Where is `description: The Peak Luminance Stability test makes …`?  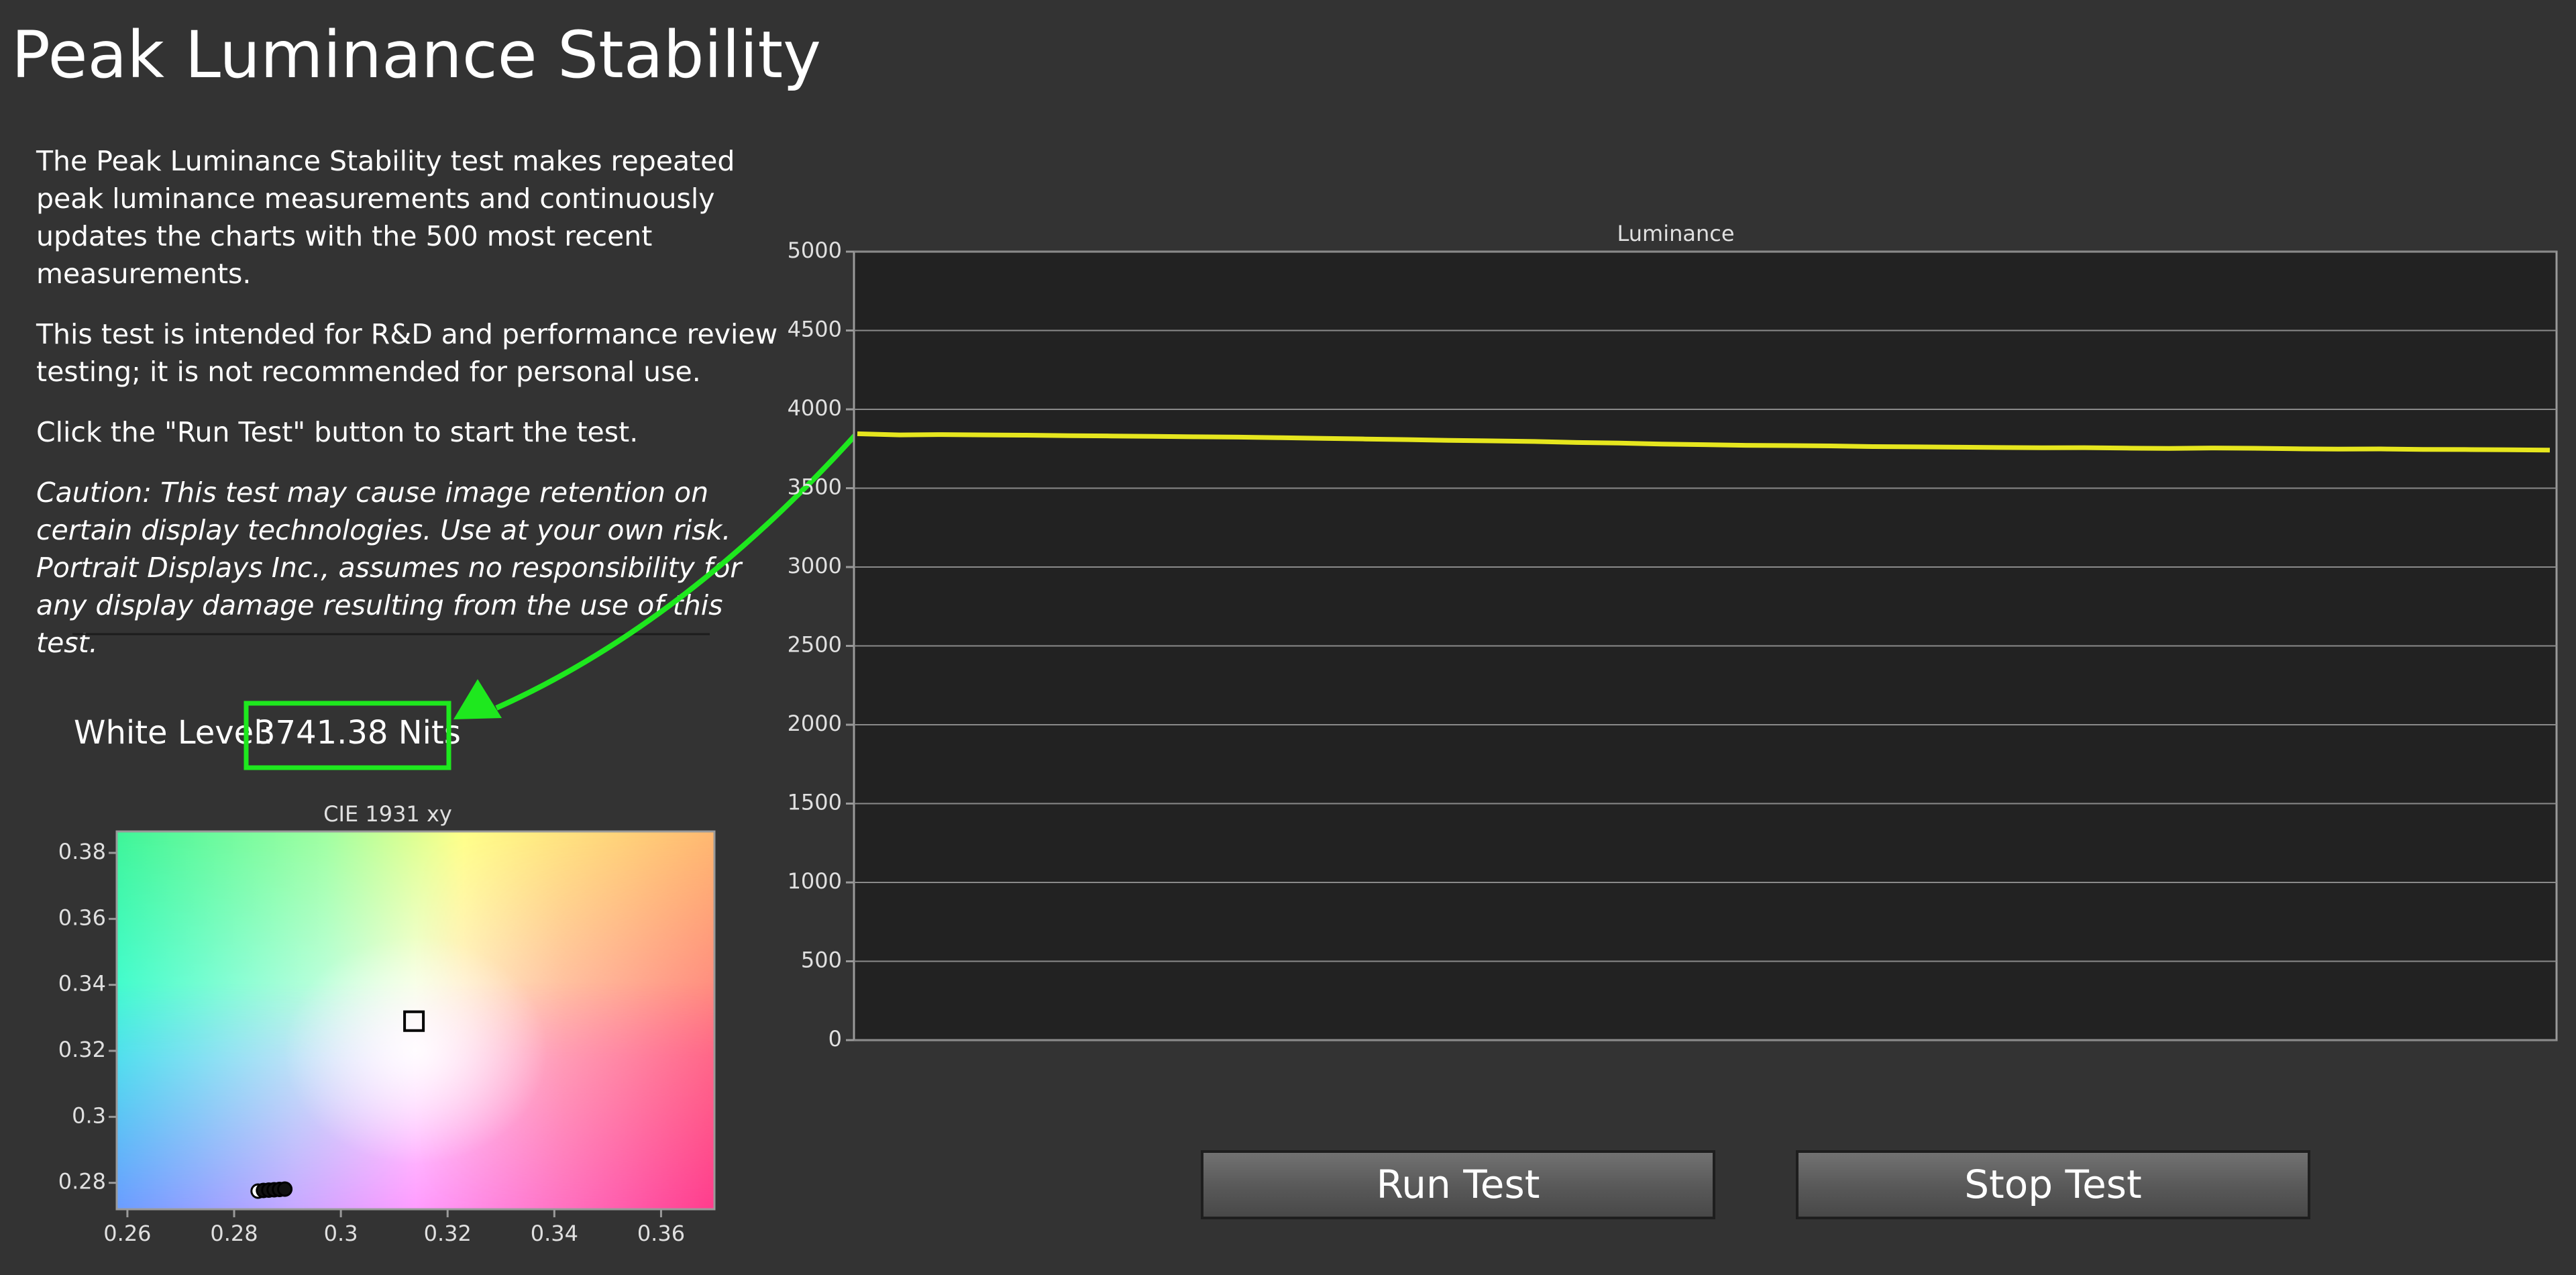 description: The Peak Luminance Stability test makes … is located at coordinates (408, 413).